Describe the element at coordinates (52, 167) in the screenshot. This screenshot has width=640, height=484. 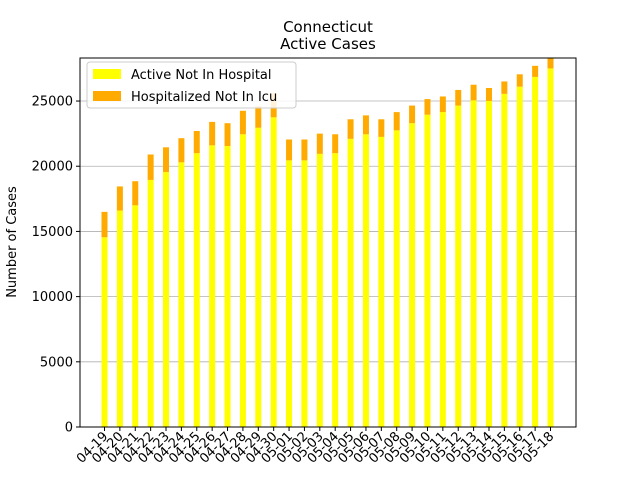
I see `y-tick-label: 20000` at that location.